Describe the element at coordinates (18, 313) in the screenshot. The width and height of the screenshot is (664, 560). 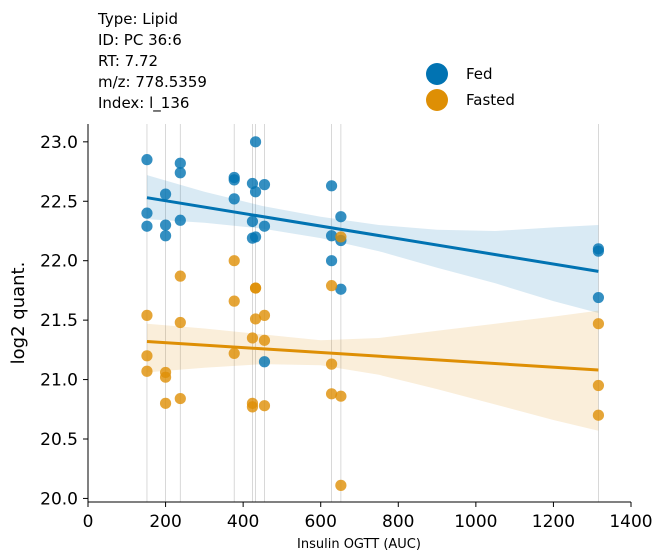
I see `y-axis-label: log2 quant.` at that location.